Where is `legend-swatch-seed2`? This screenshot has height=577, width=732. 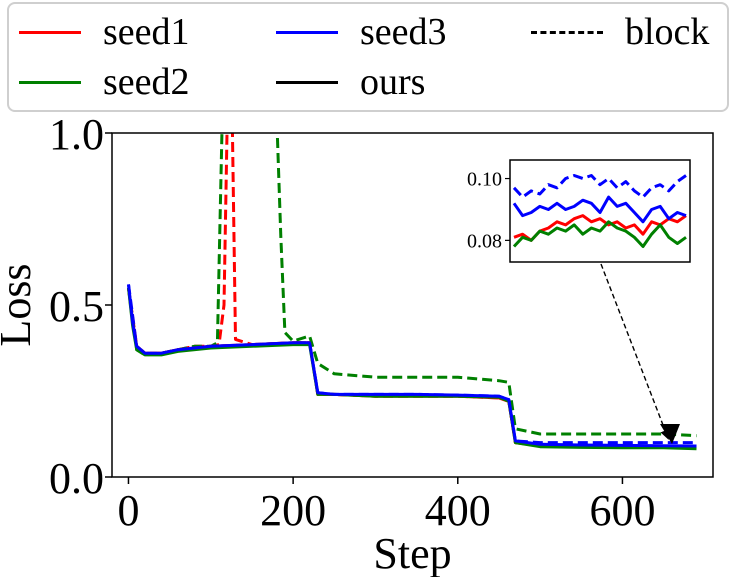 legend-swatch-seed2 is located at coordinates (50, 82).